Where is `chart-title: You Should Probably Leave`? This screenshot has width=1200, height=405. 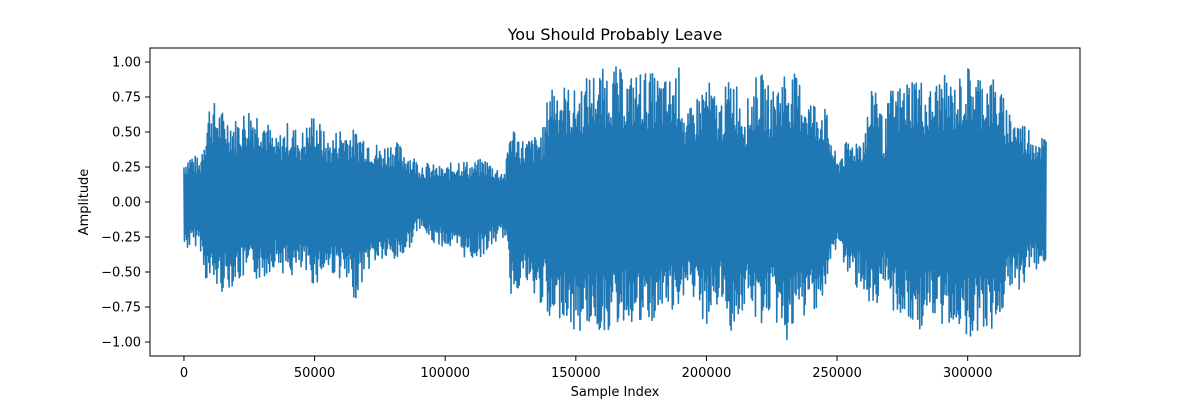 chart-title: You Should Probably Leave is located at coordinates (615, 34).